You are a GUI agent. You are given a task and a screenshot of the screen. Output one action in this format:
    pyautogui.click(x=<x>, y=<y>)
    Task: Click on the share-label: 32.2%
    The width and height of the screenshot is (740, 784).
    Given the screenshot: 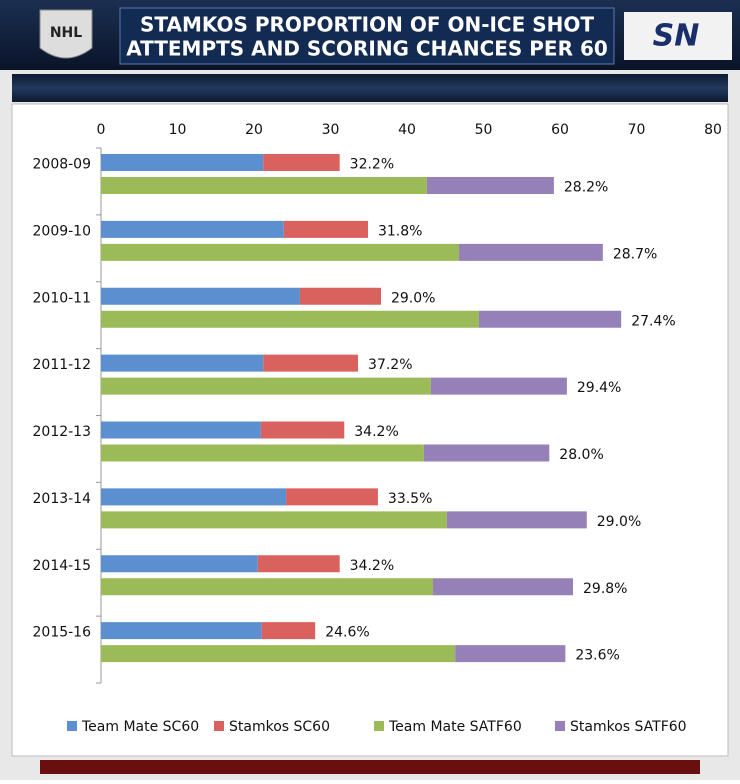 What is the action you would take?
    pyautogui.click(x=372, y=165)
    